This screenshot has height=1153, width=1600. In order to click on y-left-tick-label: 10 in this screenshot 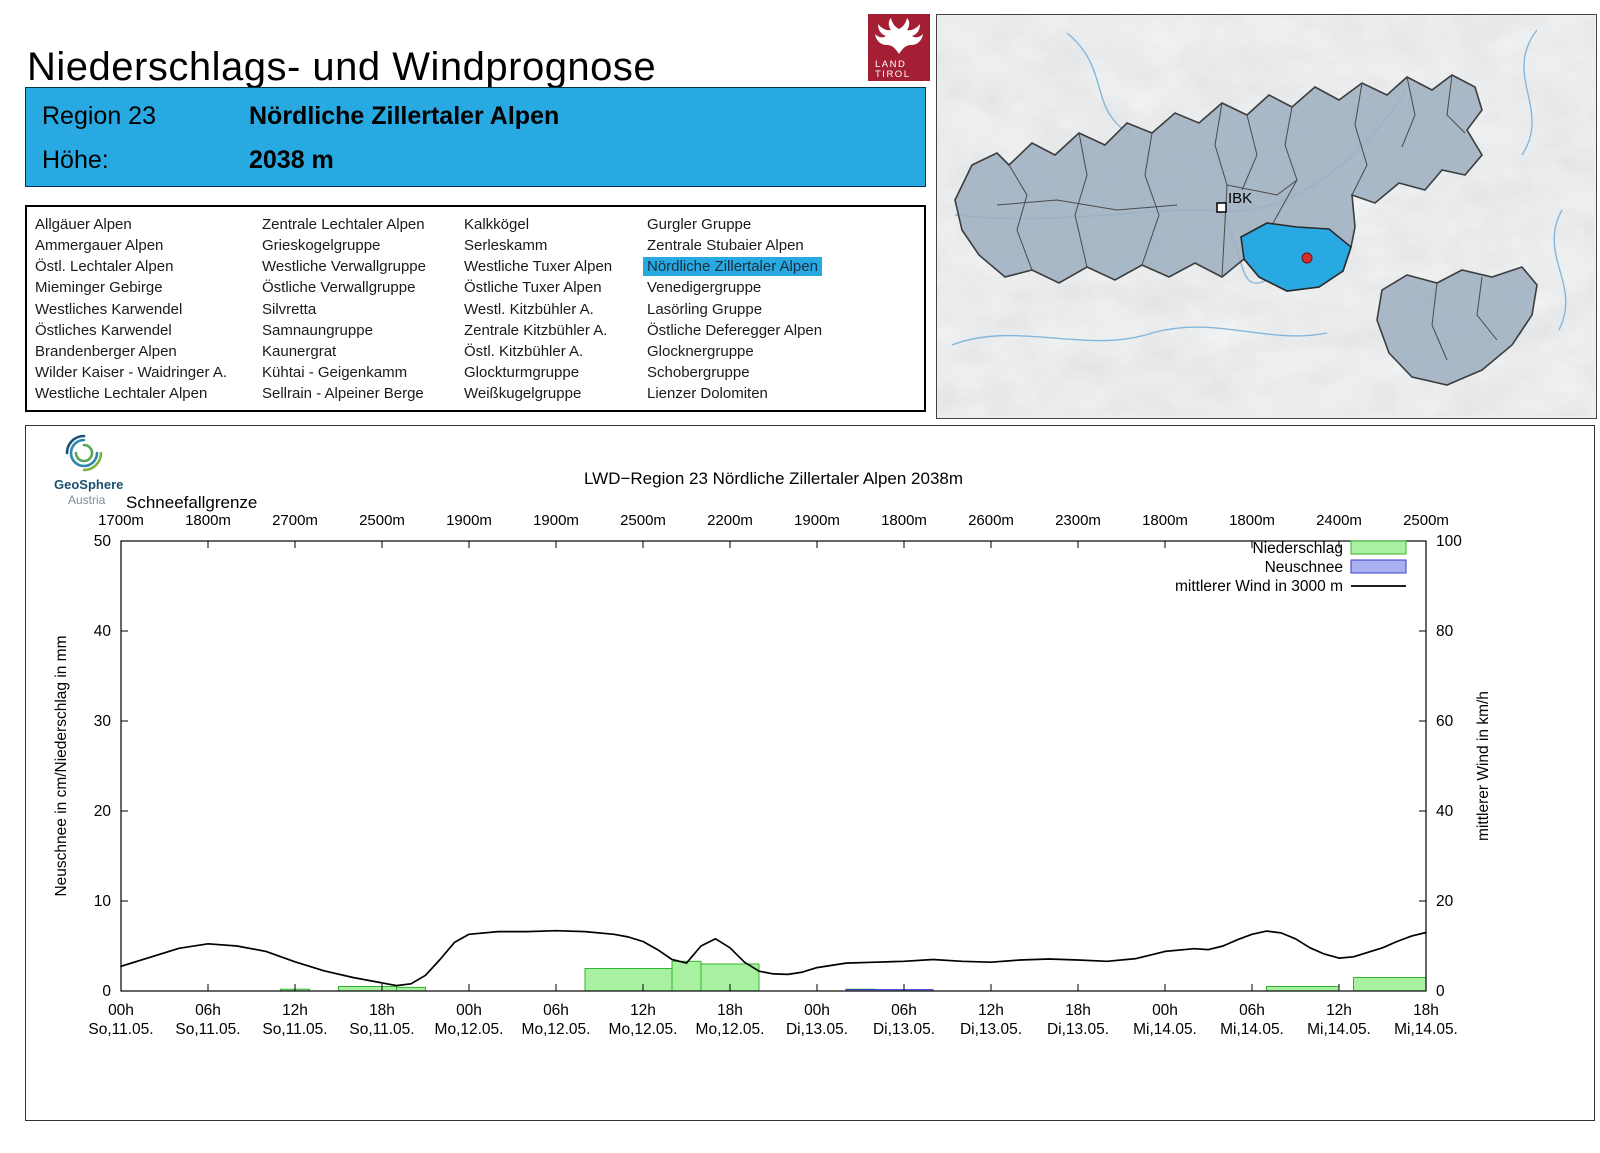, I will do `click(103, 901)`.